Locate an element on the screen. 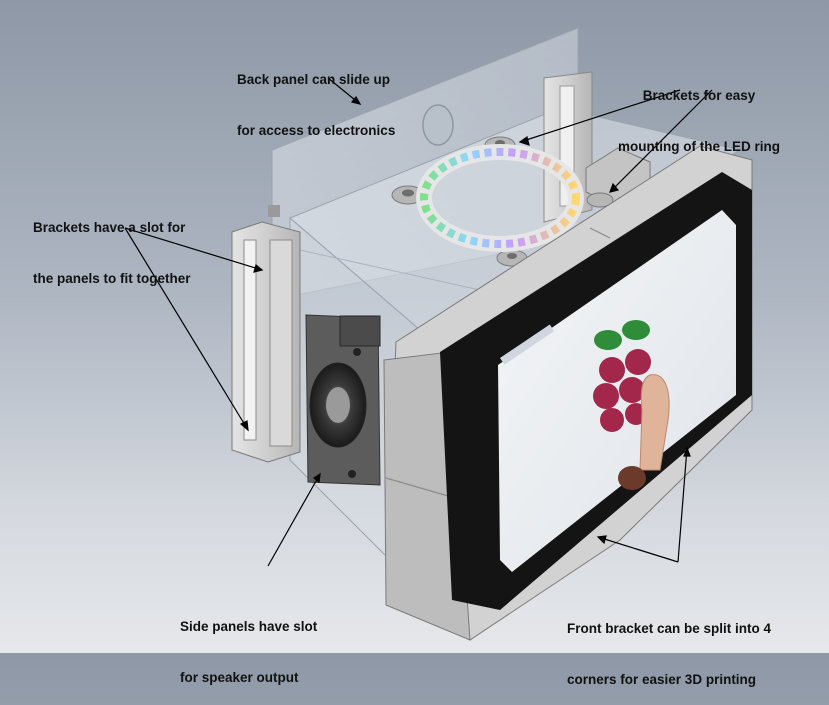 The width and height of the screenshot is (829, 705). annotation-speaker-slot: Side panels have slot for speaker output is located at coordinates (249, 652).